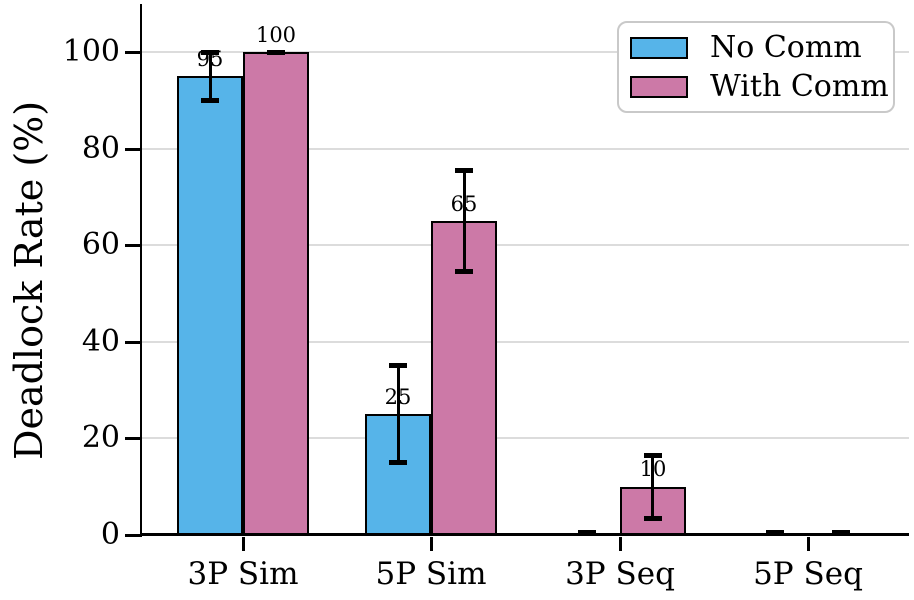 Image resolution: width=914 pixels, height=600 pixels. What do you see at coordinates (431, 574) in the screenshot?
I see `x-tick-label-5p-sim: 5P Sim` at bounding box center [431, 574].